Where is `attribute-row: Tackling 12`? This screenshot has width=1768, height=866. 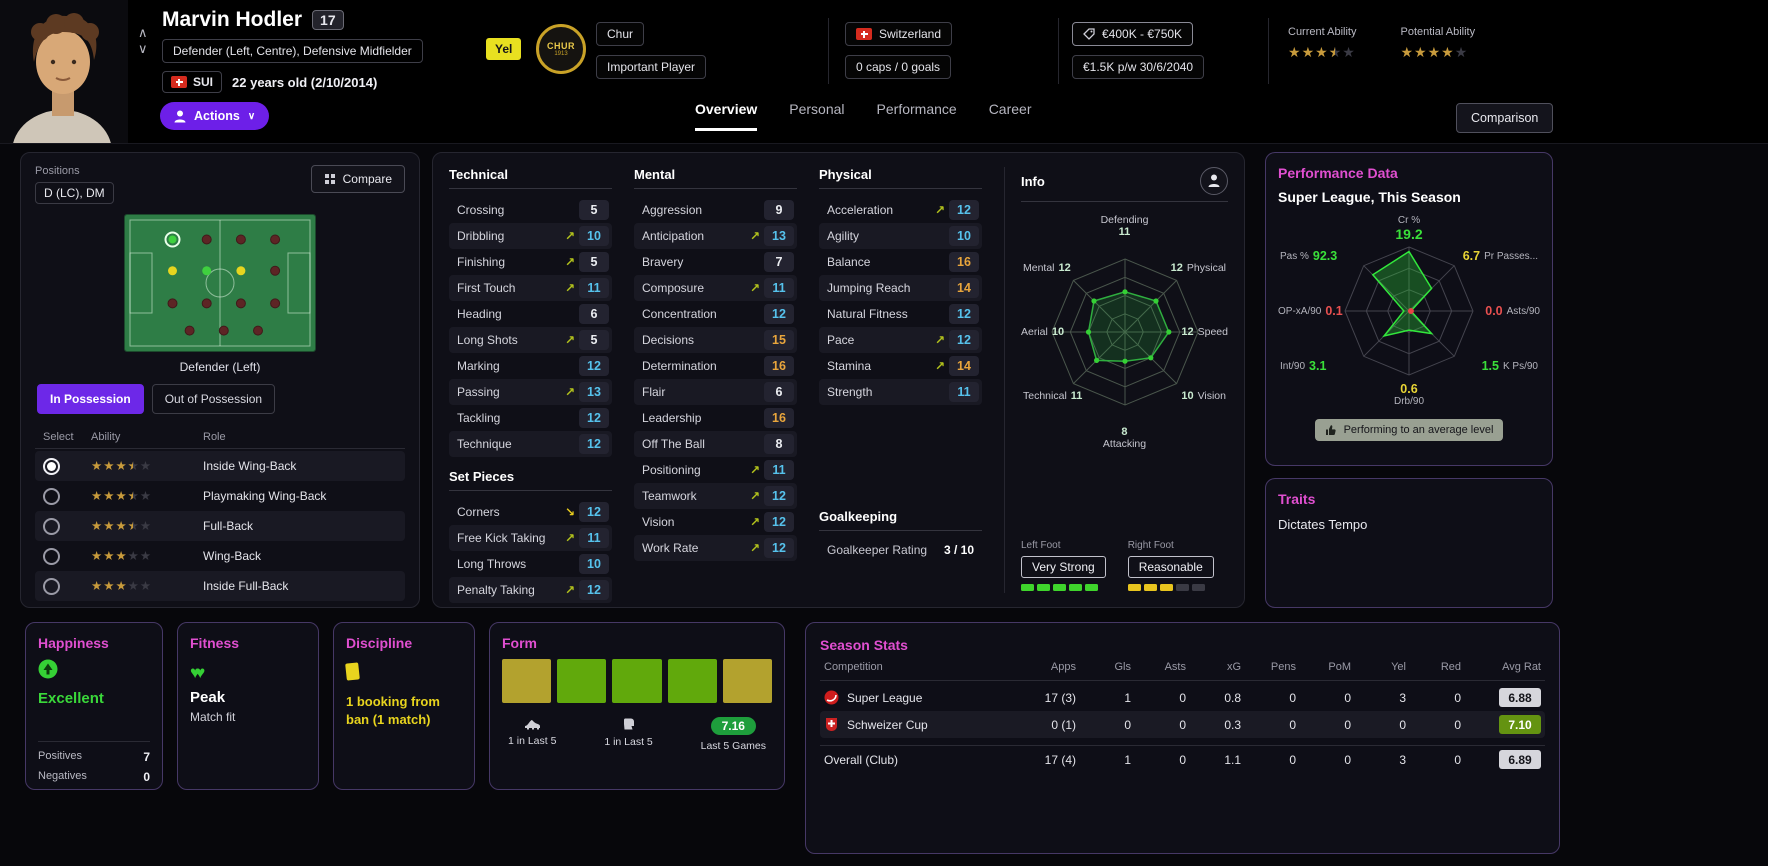 attribute-row: Tackling 12 is located at coordinates (530, 418).